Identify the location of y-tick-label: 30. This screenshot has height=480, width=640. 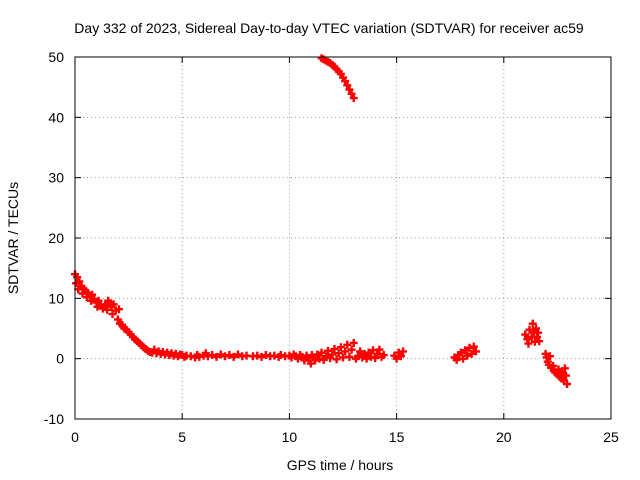
(56, 178).